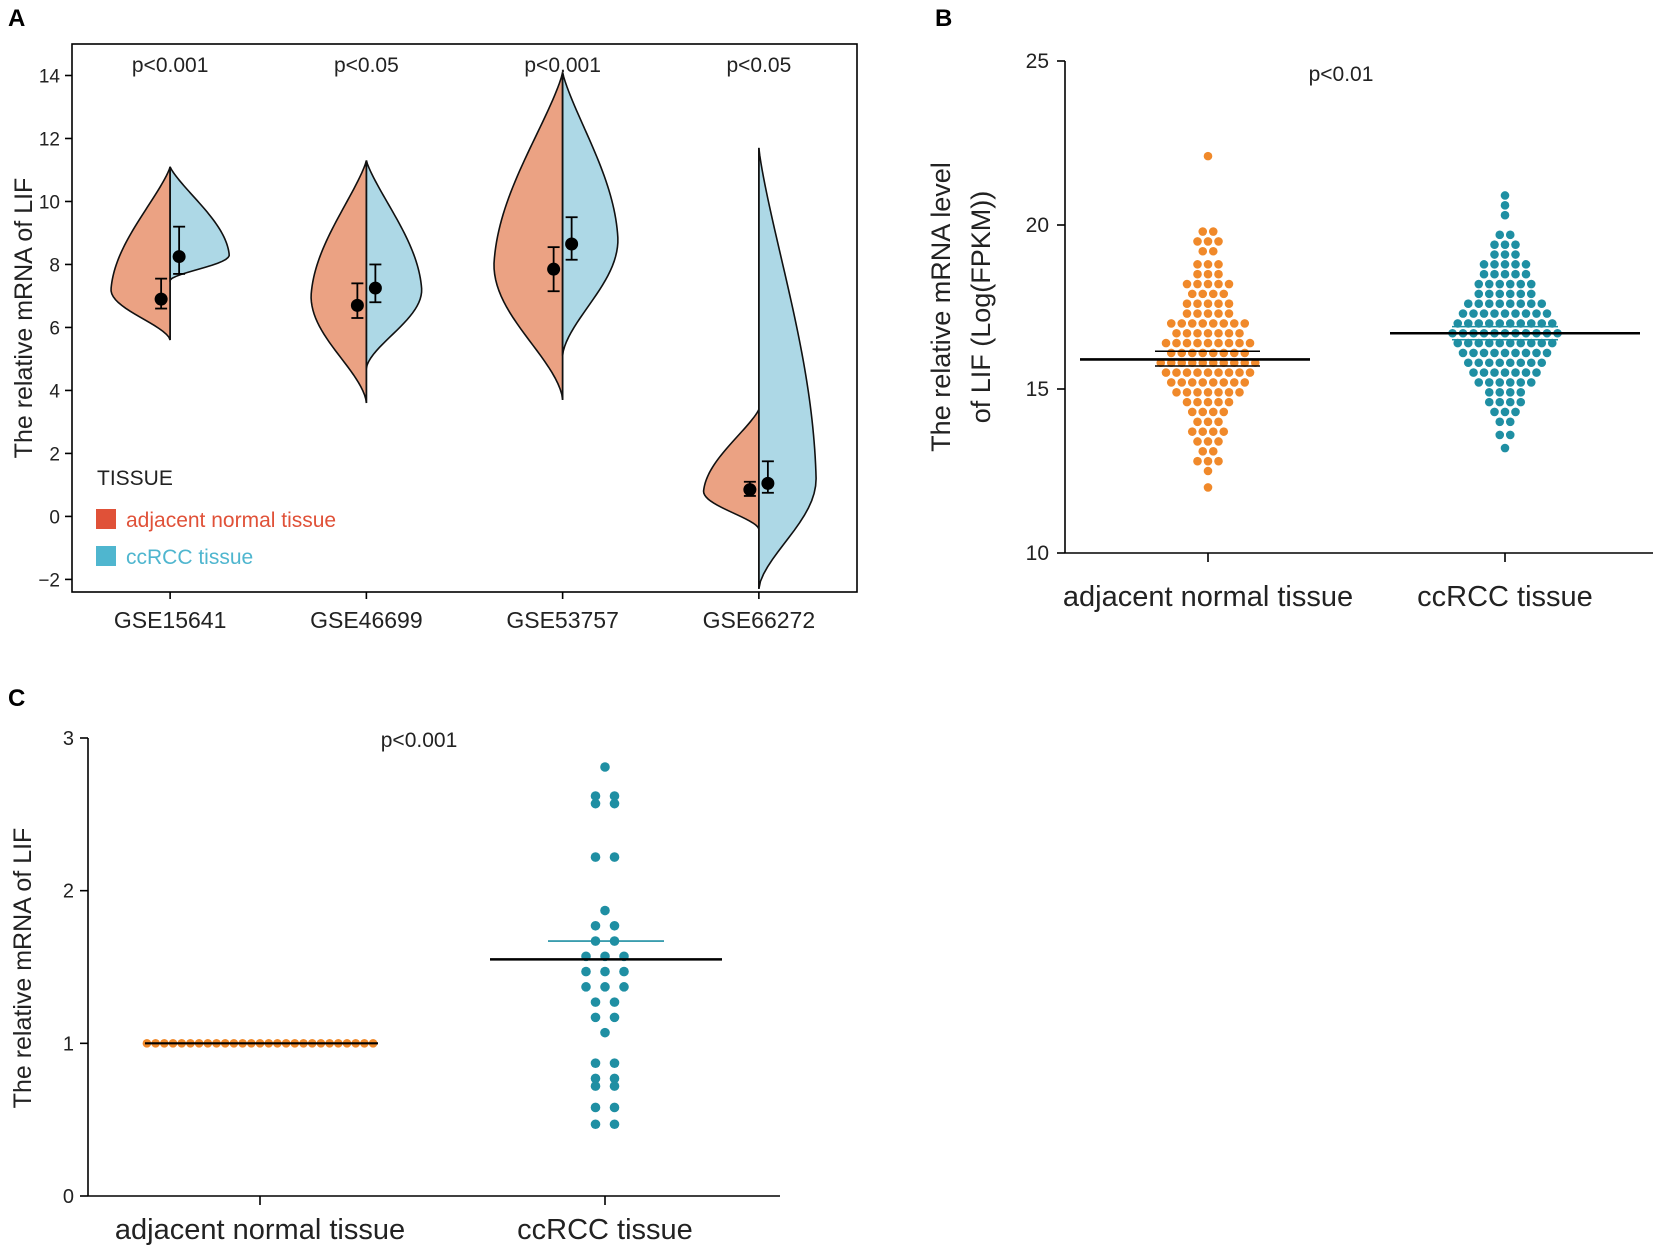 Image resolution: width=1653 pixels, height=1247 pixels. What do you see at coordinates (54, 454) in the screenshot?
I see `panel-a-y-tick-label: 2` at bounding box center [54, 454].